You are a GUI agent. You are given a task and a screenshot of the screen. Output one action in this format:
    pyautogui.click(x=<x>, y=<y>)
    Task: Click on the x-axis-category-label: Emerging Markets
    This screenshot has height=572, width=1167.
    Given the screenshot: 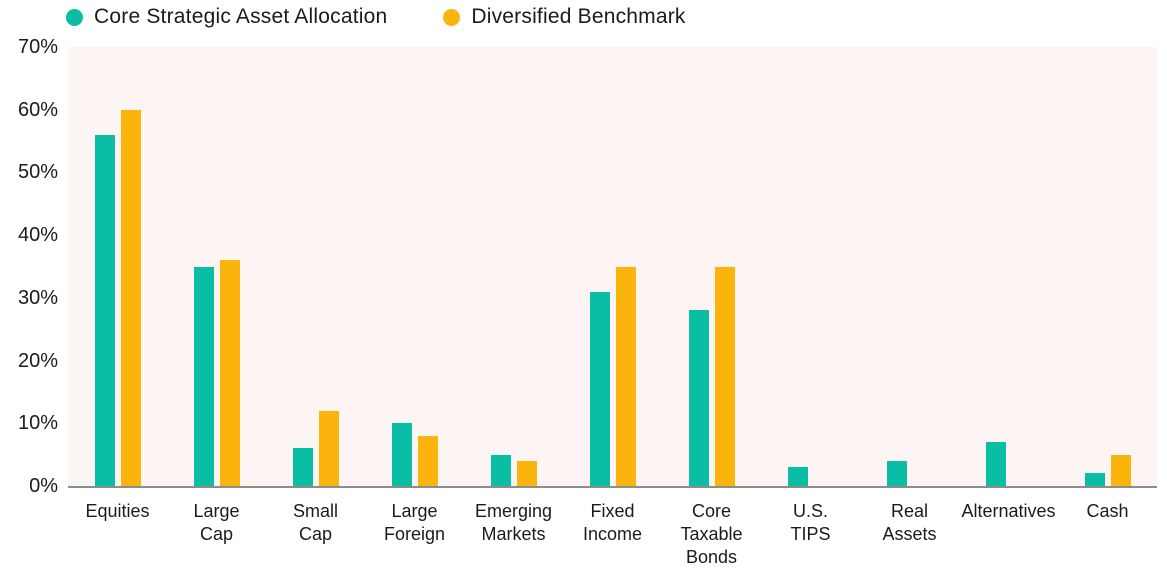 What is the action you would take?
    pyautogui.click(x=513, y=522)
    